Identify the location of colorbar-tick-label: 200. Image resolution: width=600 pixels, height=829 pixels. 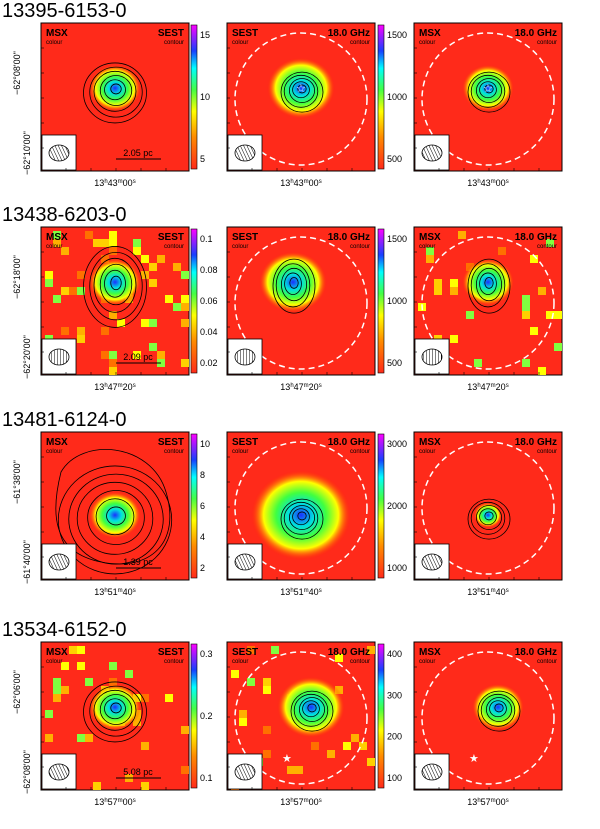
(394, 737).